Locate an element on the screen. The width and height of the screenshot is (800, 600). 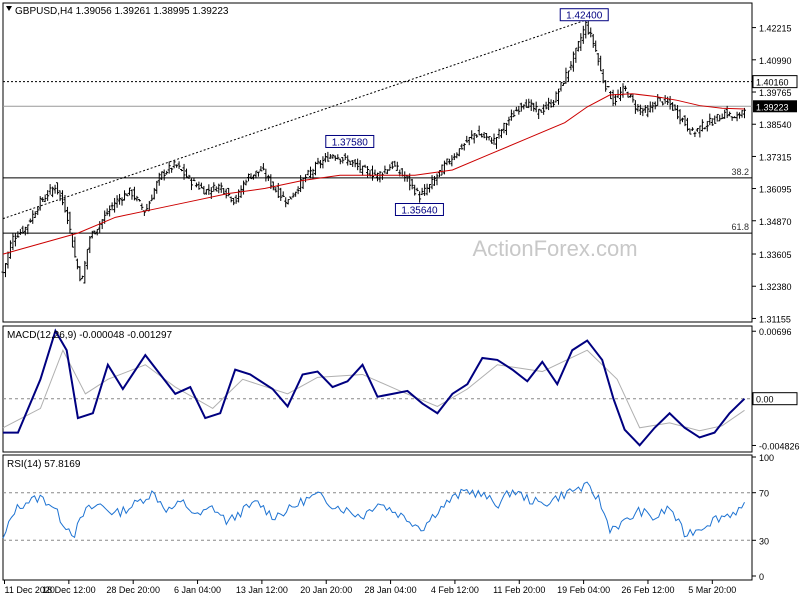
x-tick-label: 19 Feb 04:00 is located at coordinates (583, 590).